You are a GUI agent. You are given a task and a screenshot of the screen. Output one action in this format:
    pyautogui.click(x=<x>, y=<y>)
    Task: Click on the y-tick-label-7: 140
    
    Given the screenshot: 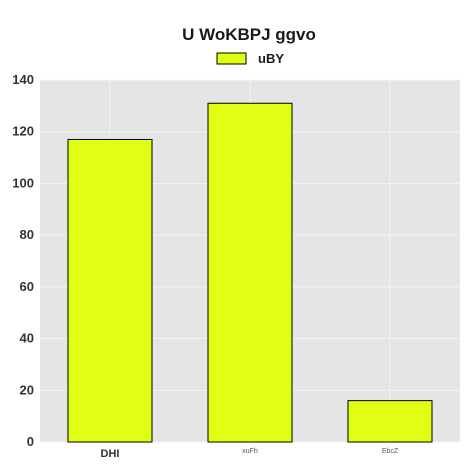 What is the action you would take?
    pyautogui.click(x=23, y=79)
    